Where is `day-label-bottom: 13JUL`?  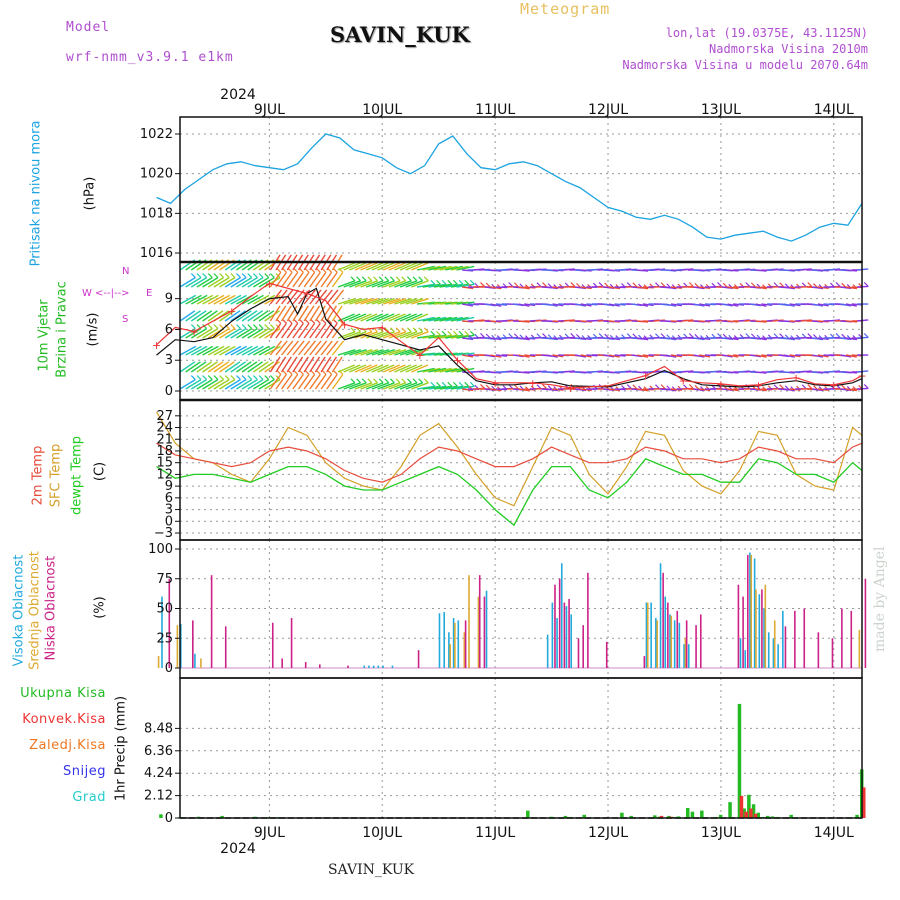 day-label-bottom: 13JUL is located at coordinates (721, 833).